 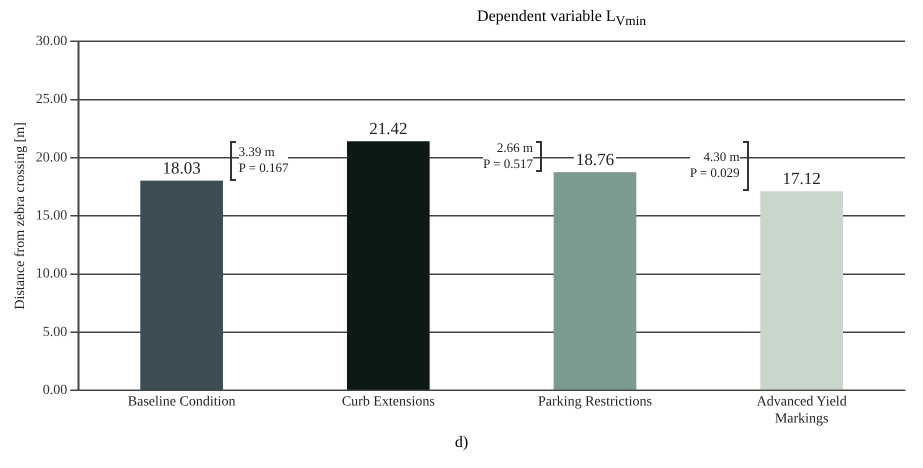 What do you see at coordinates (263, 168) in the screenshot?
I see `annotation: P = 0.167` at bounding box center [263, 168].